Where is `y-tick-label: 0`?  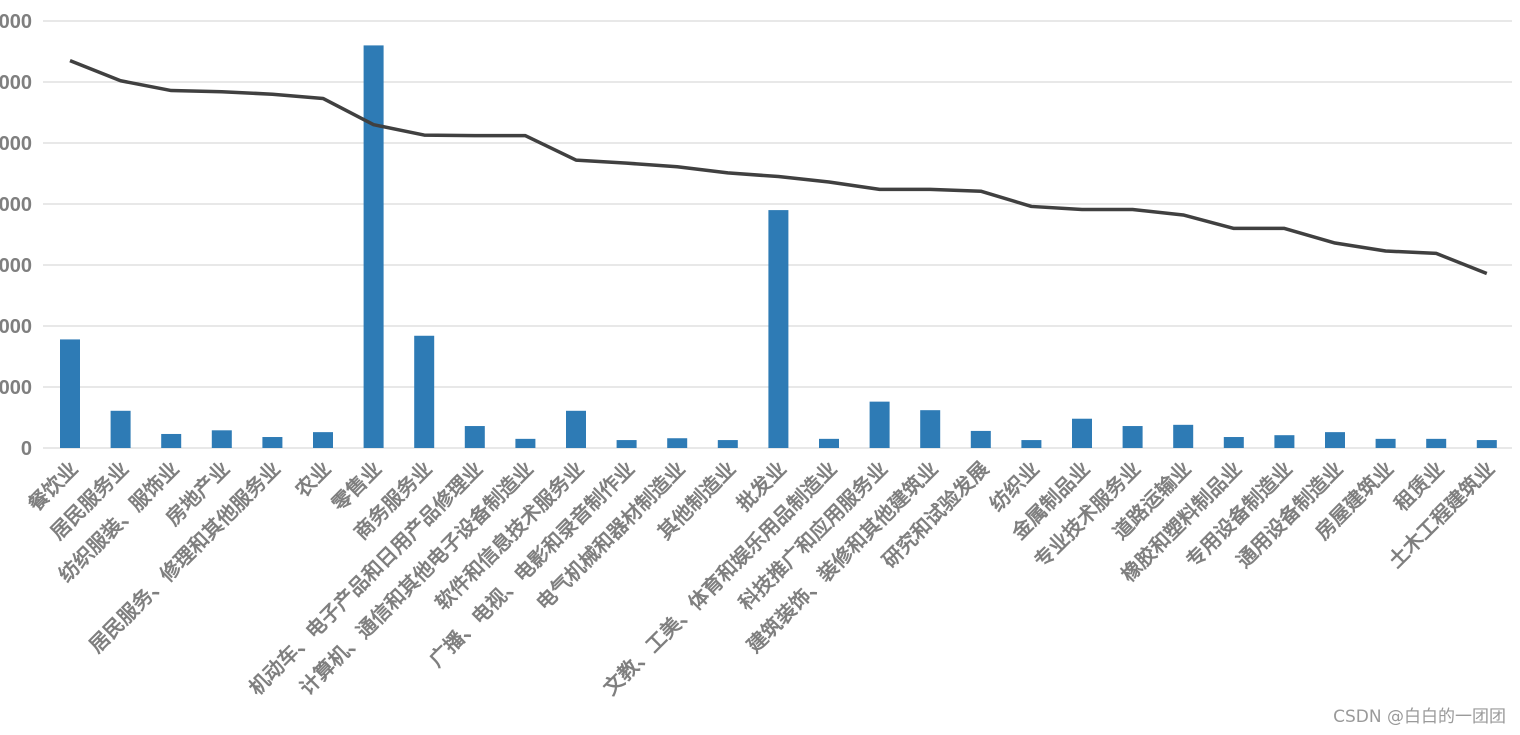
y-tick-label: 0 is located at coordinates (26, 449).